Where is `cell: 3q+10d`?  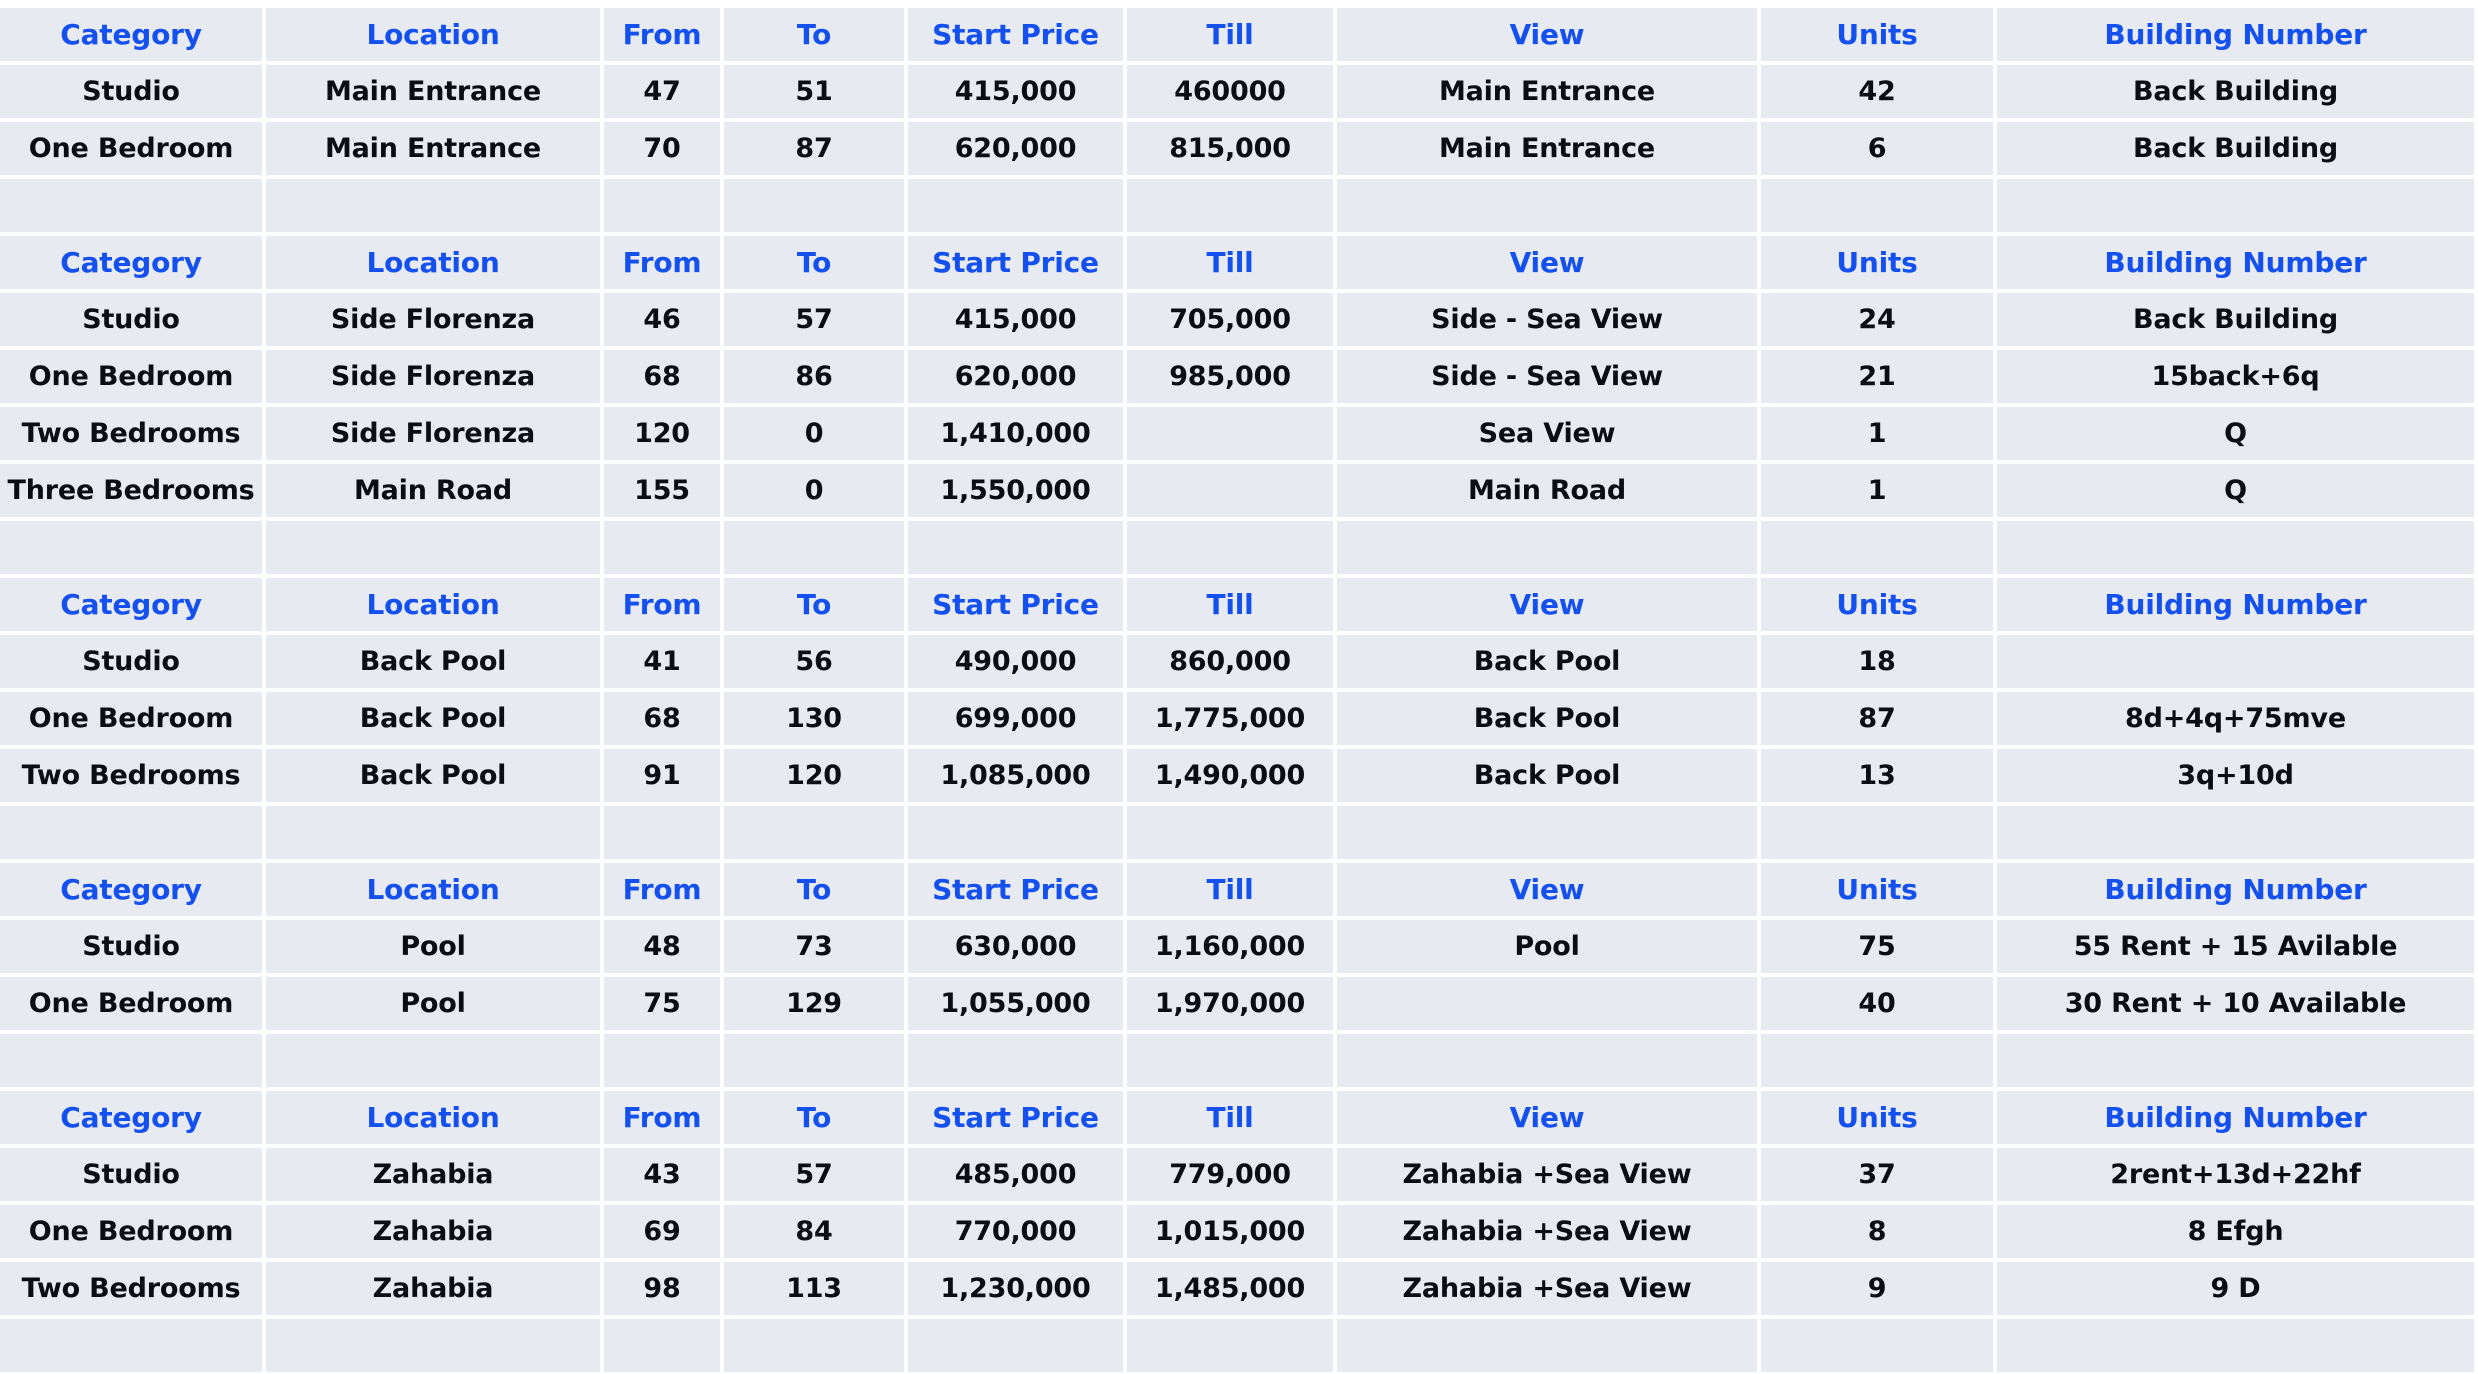 cell: 3q+10d is located at coordinates (2235, 775).